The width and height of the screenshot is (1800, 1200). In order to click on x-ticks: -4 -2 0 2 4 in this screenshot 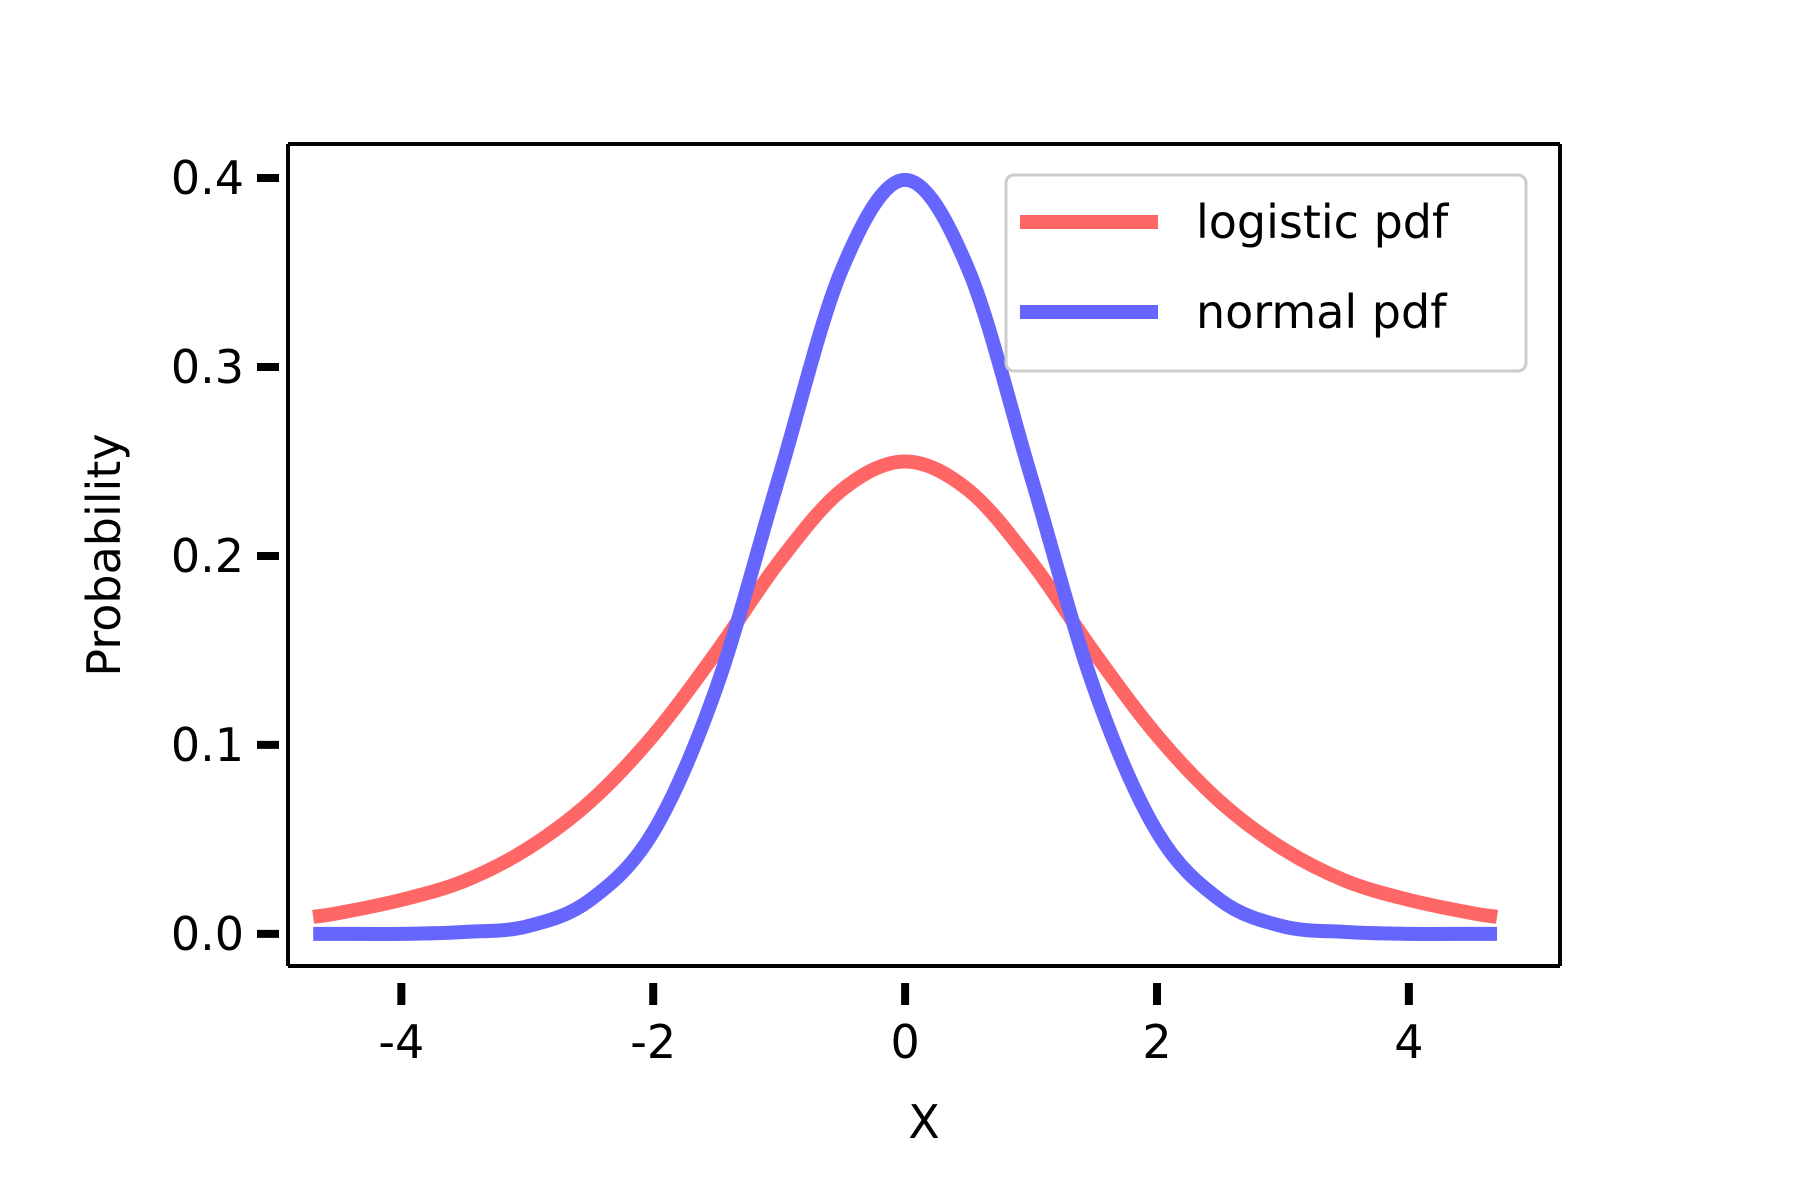, I will do `click(901, 1026)`.